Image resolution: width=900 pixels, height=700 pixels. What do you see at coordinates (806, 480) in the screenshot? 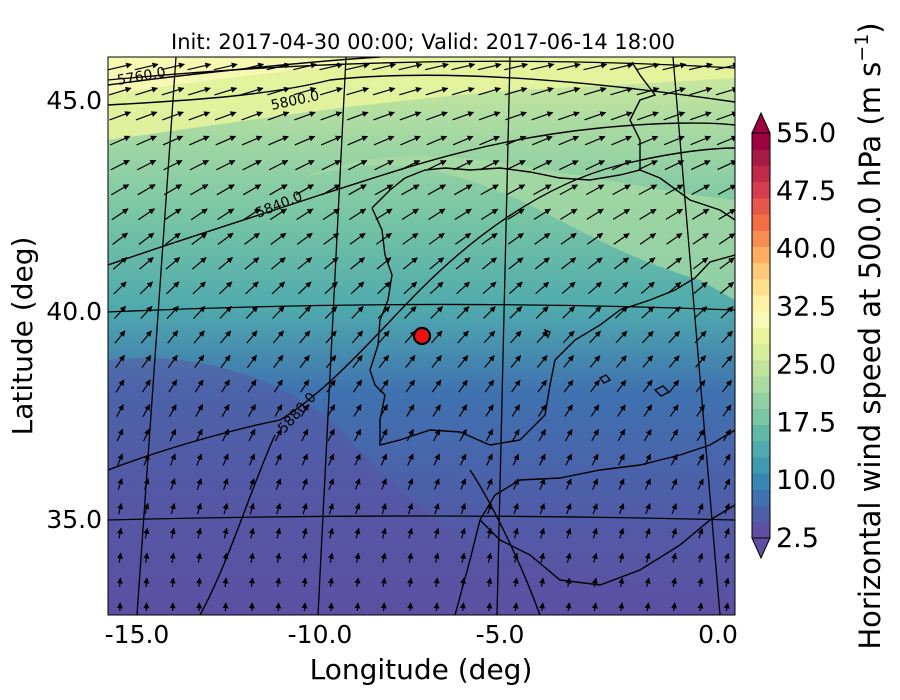
I see `colorbar-tick-label: 10.0` at bounding box center [806, 480].